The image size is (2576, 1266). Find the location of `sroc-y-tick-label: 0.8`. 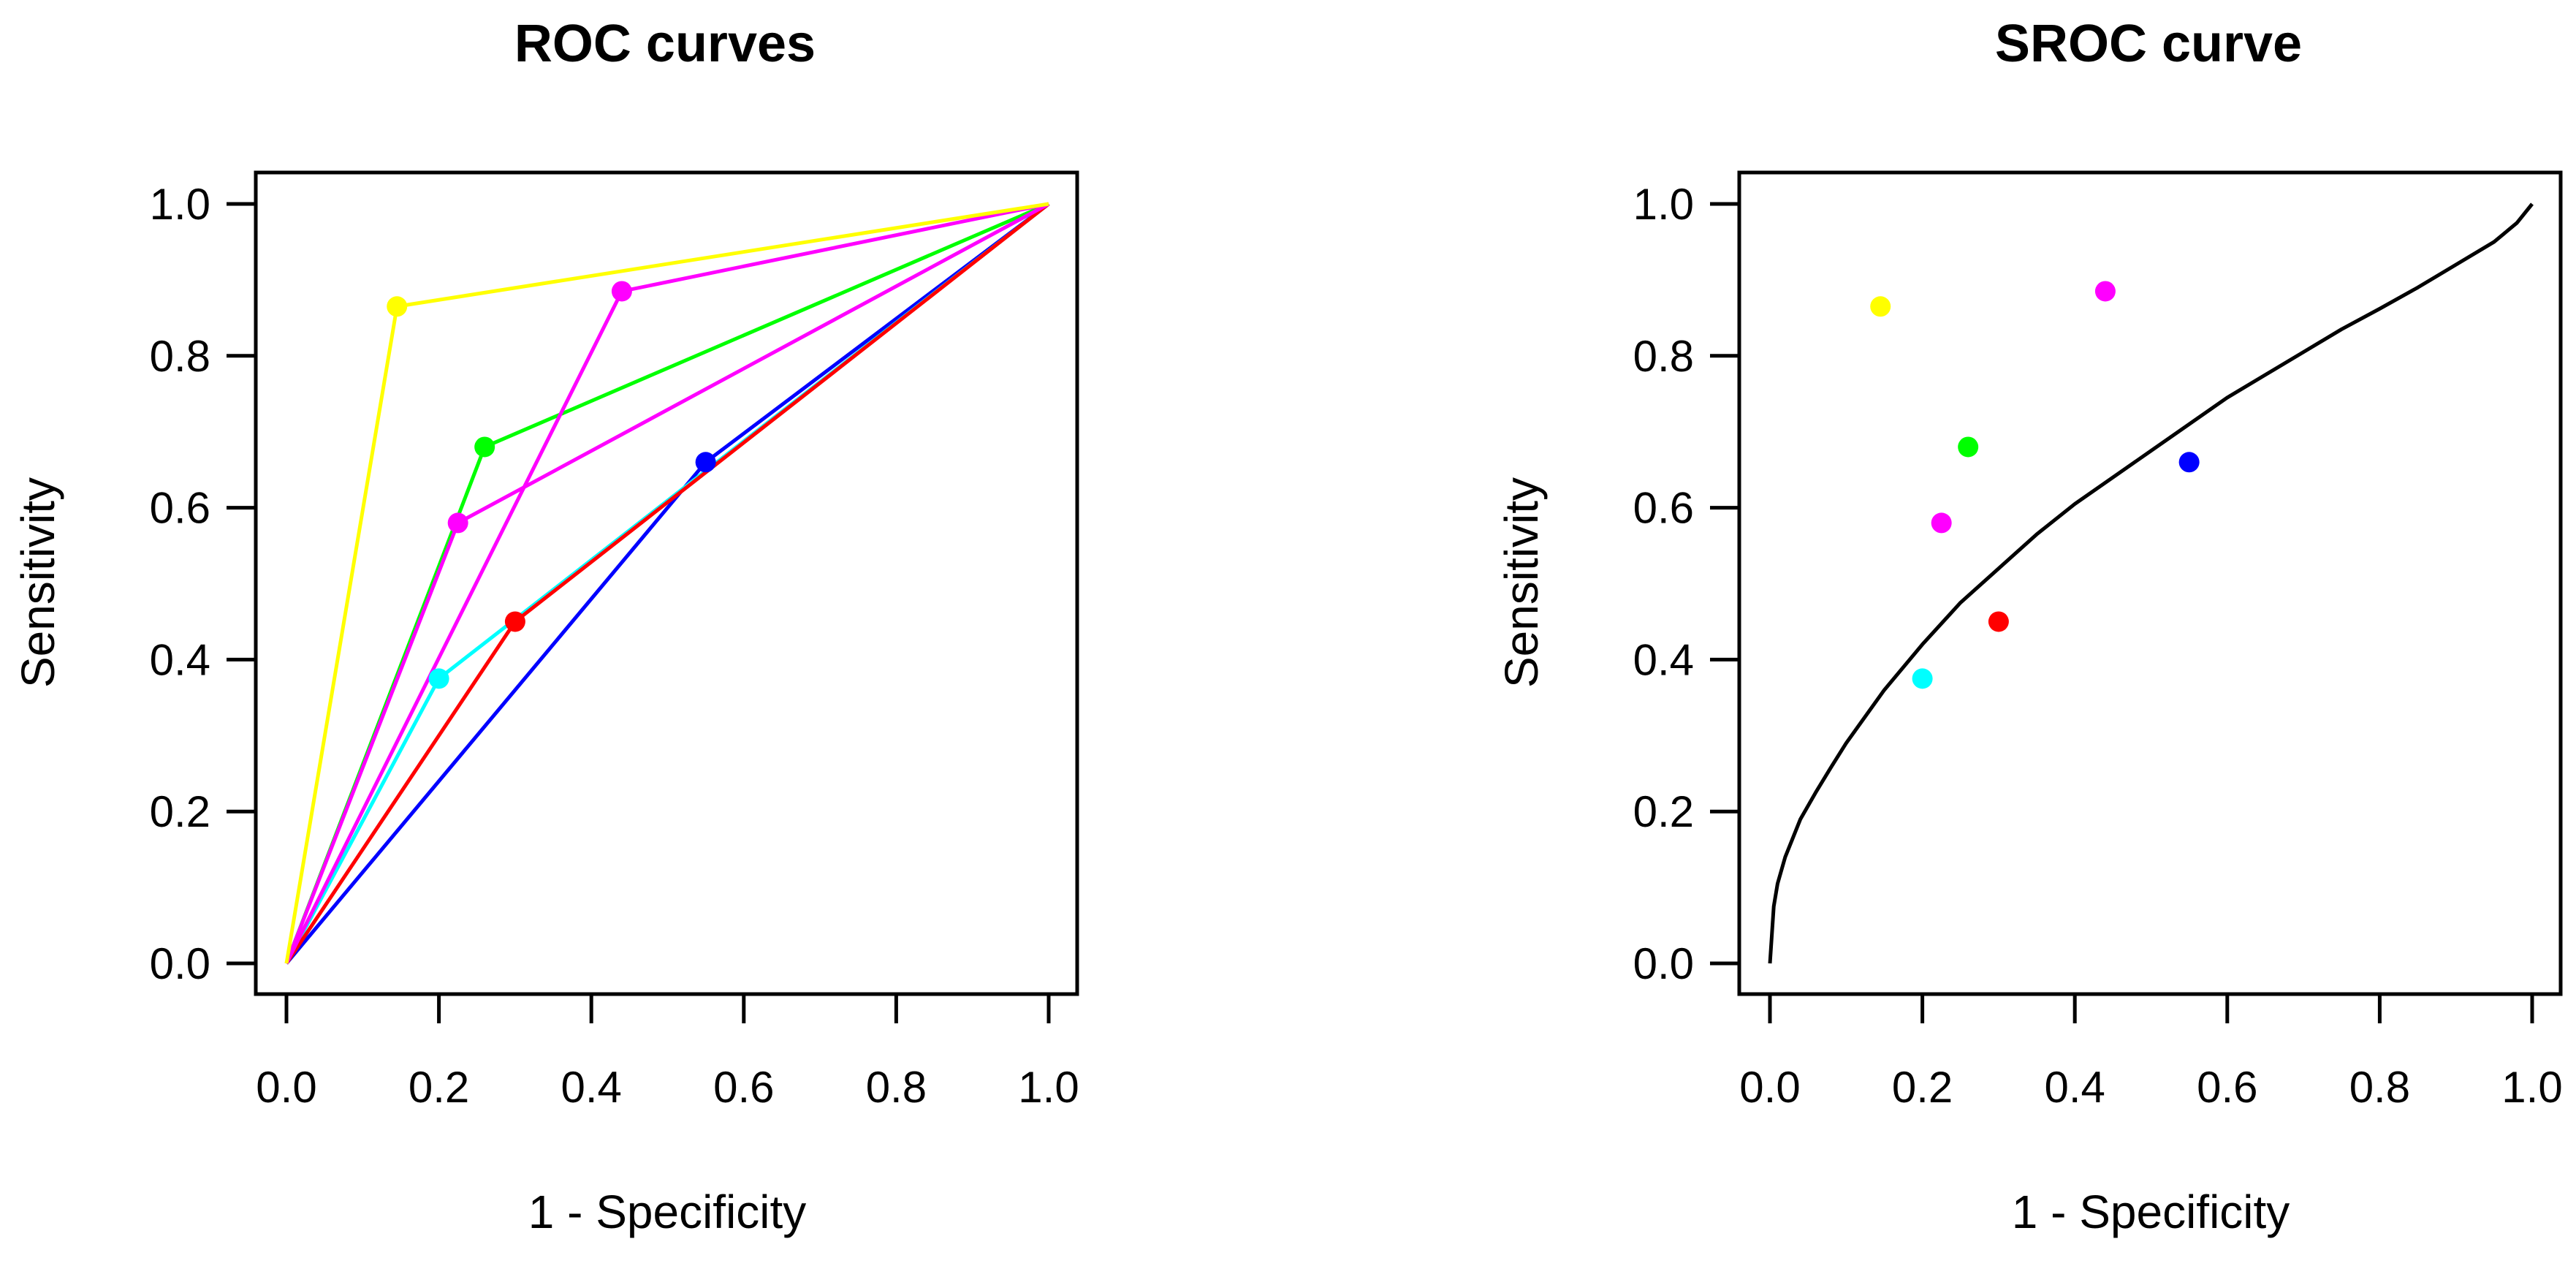

sroc-y-tick-label: 0.8 is located at coordinates (1664, 356).